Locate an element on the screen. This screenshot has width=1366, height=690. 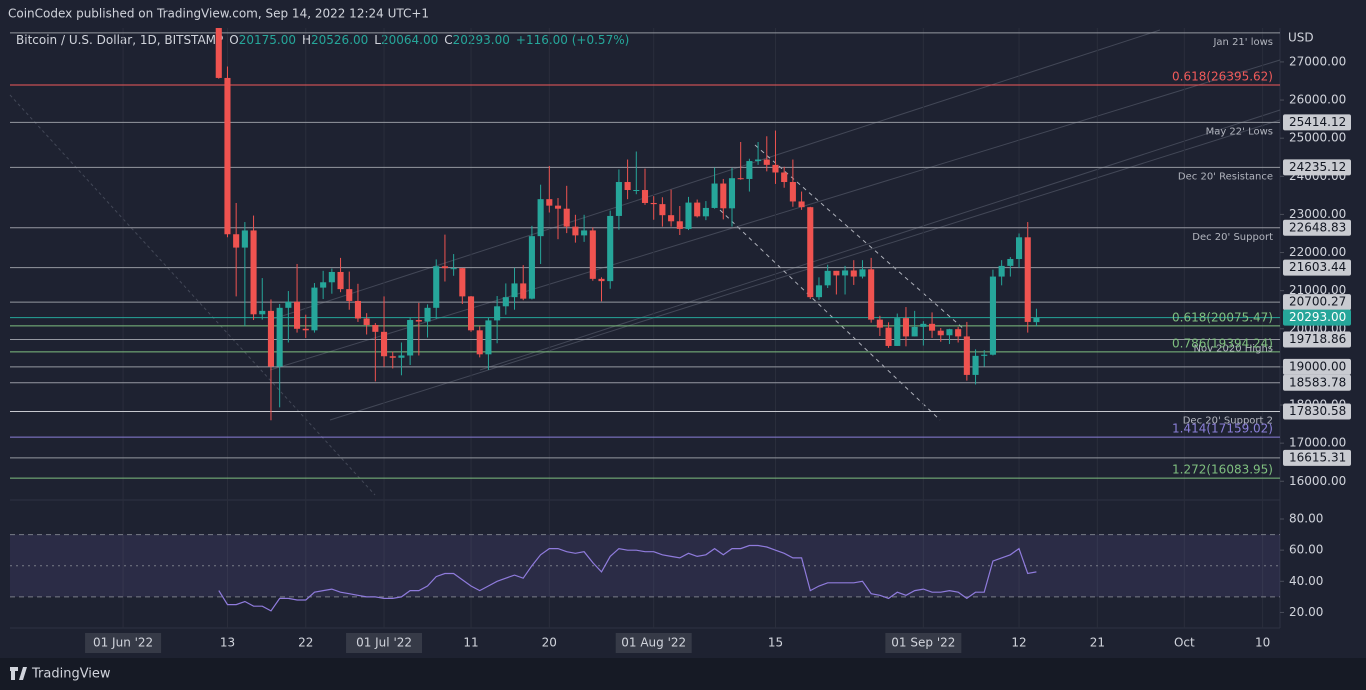
y-tick-label: 25000.00 is located at coordinates (1317, 138).